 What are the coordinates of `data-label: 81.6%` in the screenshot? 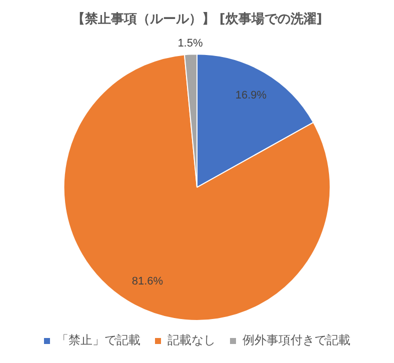 It's located at (148, 282).